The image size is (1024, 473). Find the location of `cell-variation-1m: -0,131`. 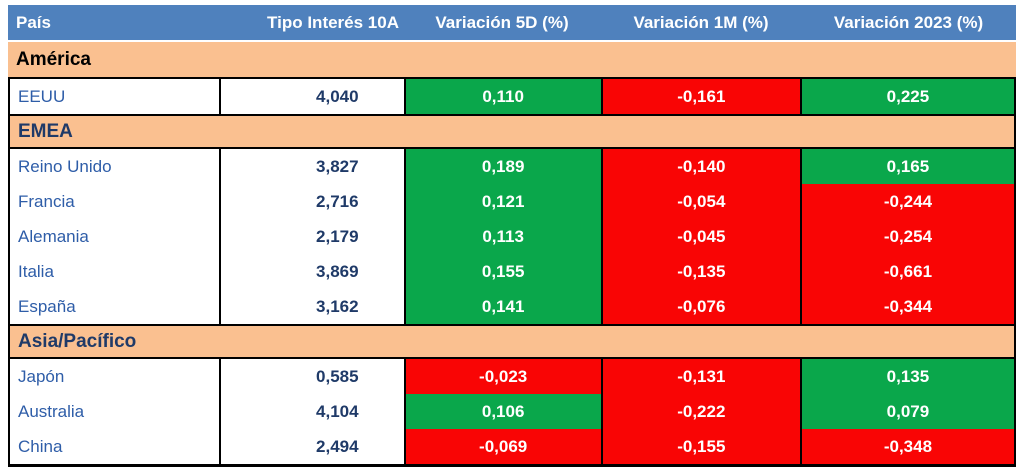

cell-variation-1m: -0,131 is located at coordinates (700, 376).